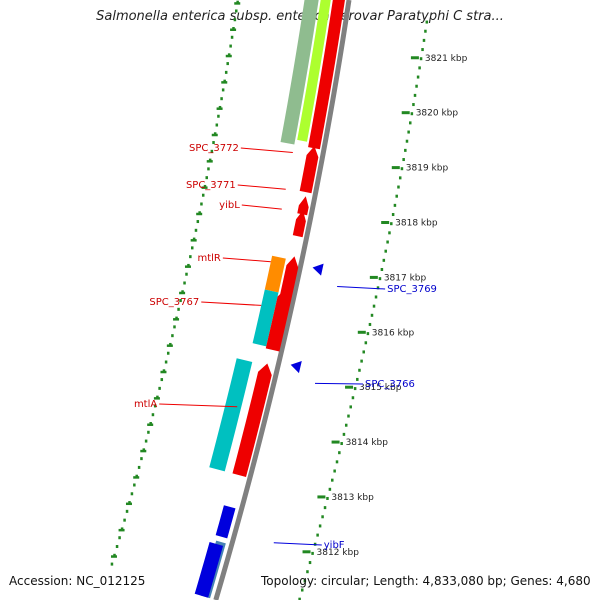  I want to click on gene-arrow-large-top, so click(326, 75).